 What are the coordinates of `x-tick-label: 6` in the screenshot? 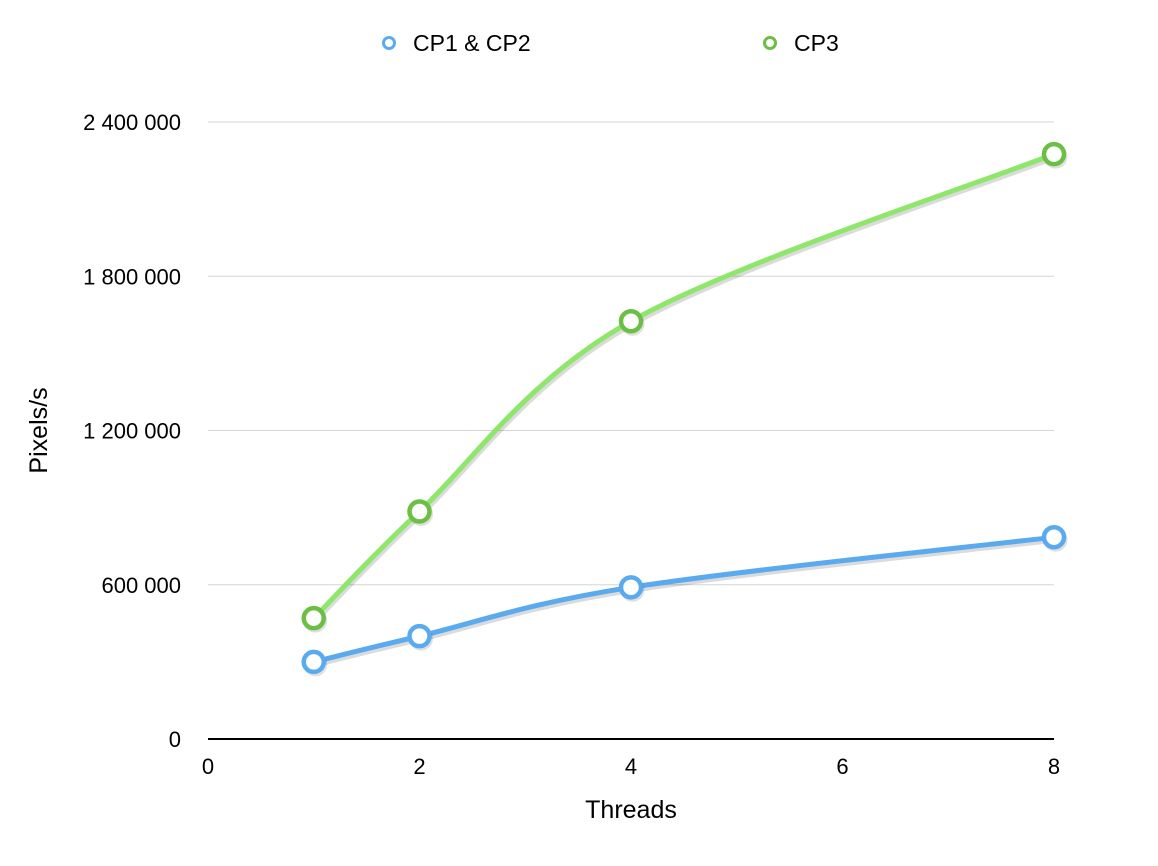 It's located at (842, 766).